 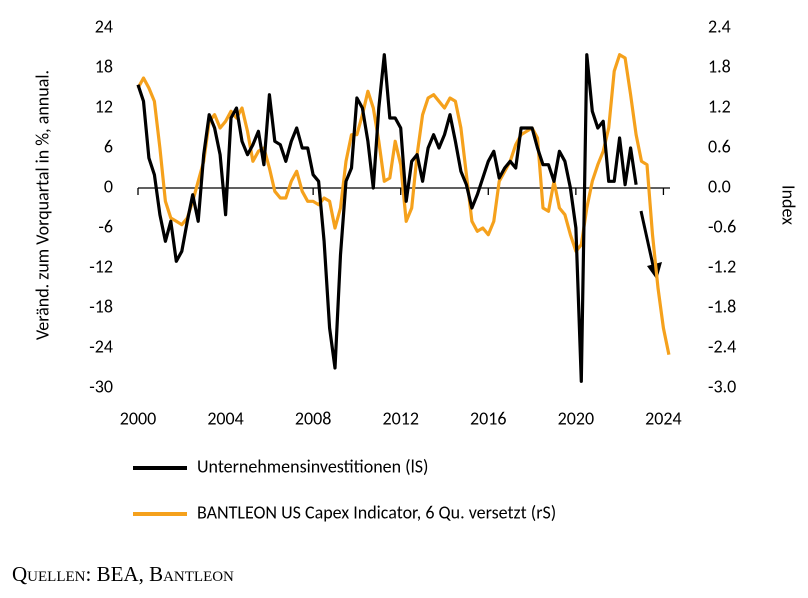 What do you see at coordinates (400, 418) in the screenshot?
I see `x-tick-label: 2012` at bounding box center [400, 418].